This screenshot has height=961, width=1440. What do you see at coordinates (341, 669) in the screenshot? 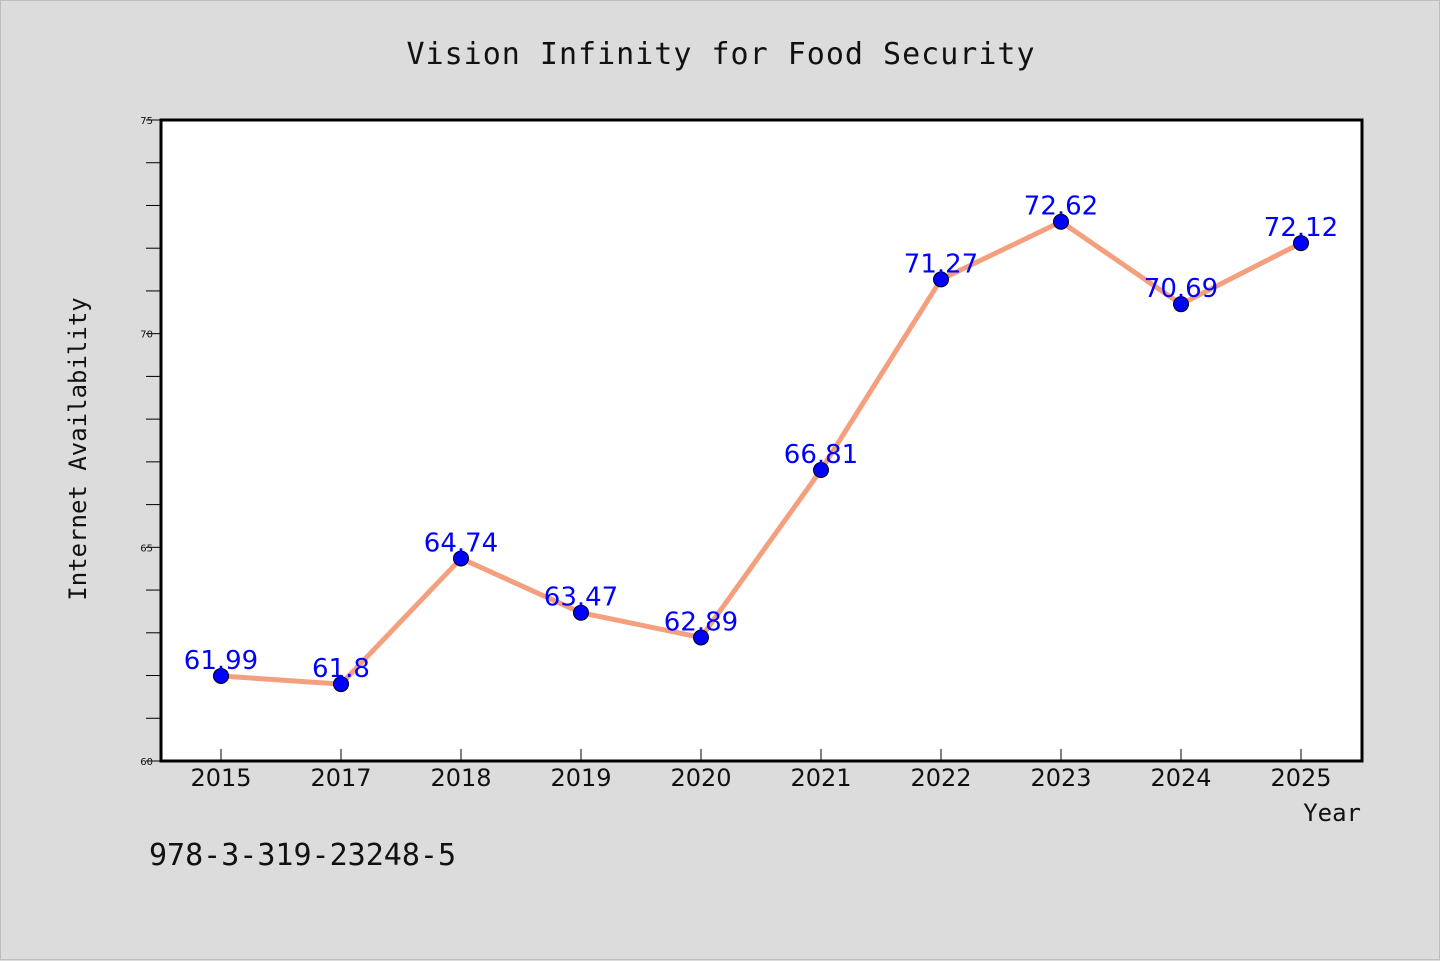
I see `data-label: 61.8` at bounding box center [341, 669].